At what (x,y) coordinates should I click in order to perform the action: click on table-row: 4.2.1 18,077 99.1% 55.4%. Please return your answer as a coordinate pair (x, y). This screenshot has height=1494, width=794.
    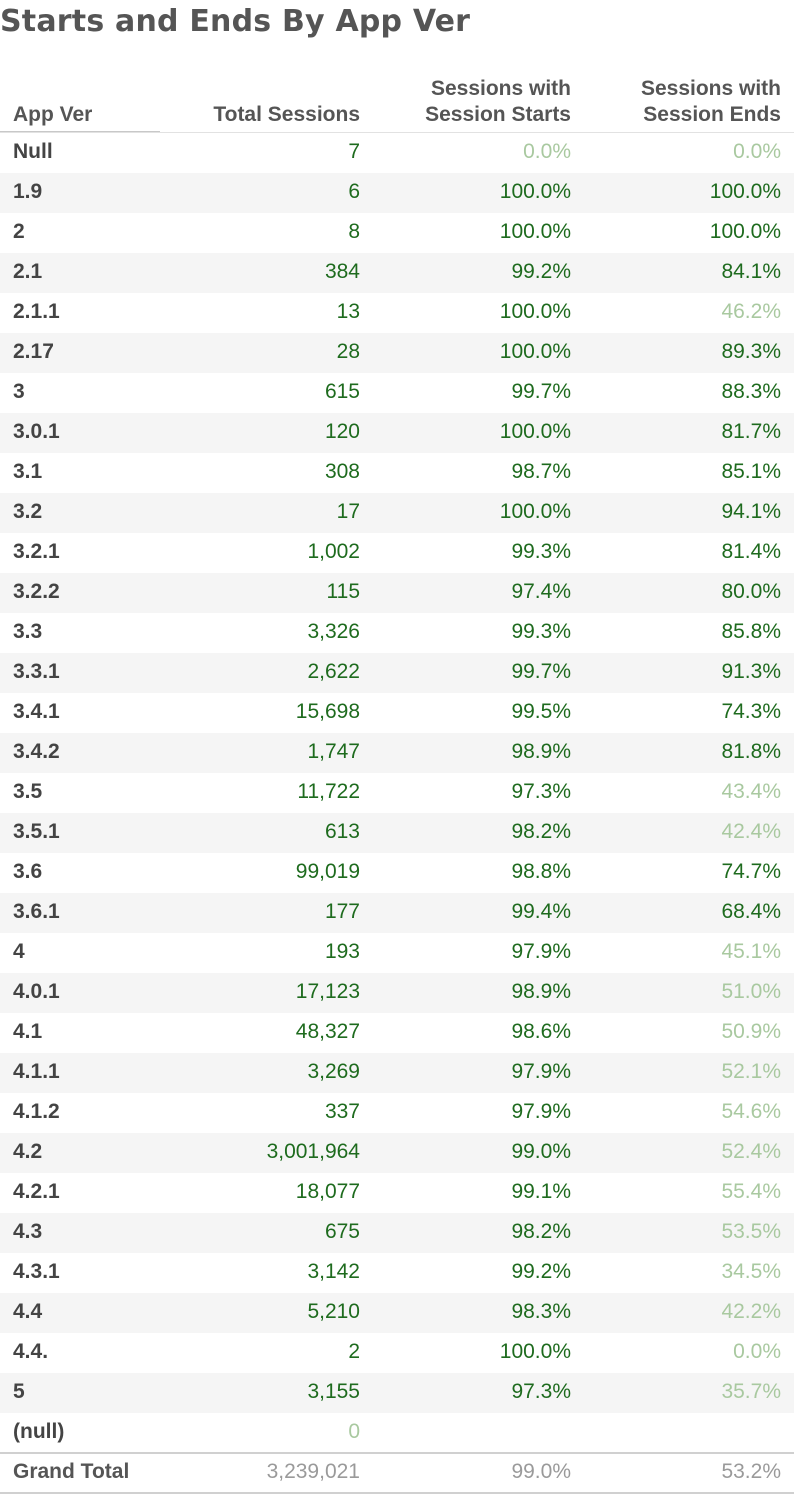
    Looking at the image, I should click on (397, 1193).